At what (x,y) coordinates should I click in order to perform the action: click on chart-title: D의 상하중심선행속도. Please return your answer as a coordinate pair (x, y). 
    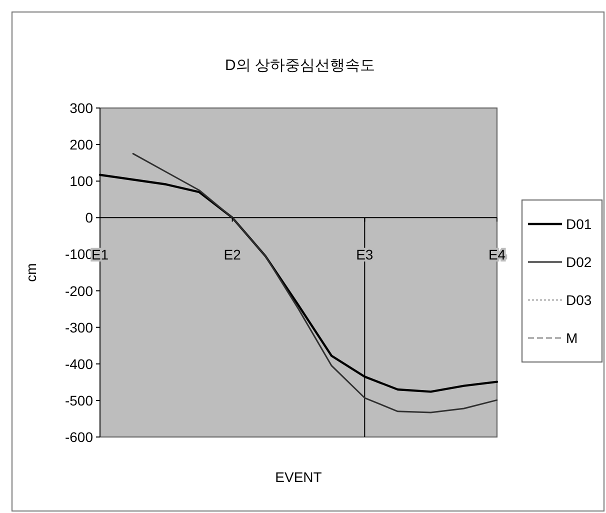
    Looking at the image, I should click on (300, 65).